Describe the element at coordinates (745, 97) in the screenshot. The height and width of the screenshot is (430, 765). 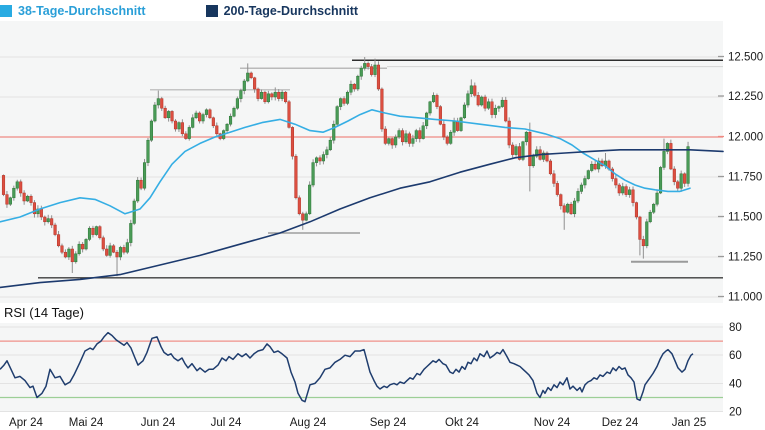
I see `price-axis-label: 12.250` at that location.